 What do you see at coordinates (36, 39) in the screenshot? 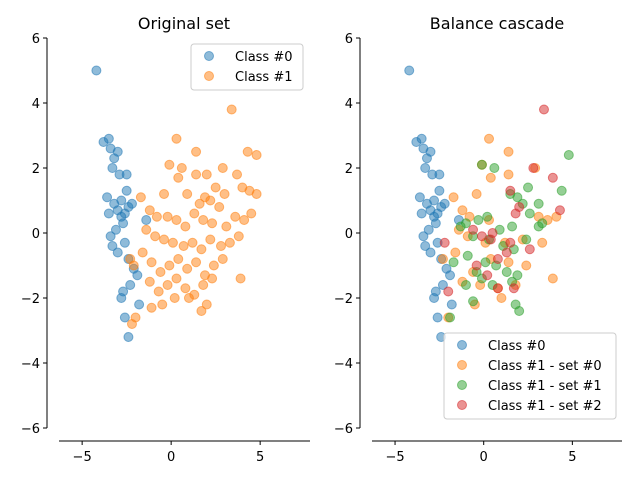
I see `y-tick-label: 6` at bounding box center [36, 39].